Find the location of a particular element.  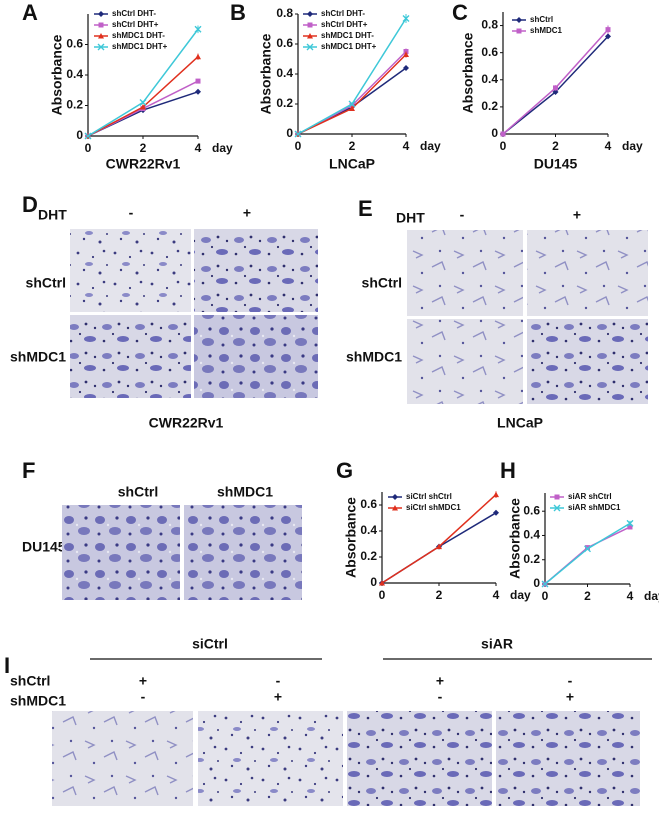

group-label: siCtrl is located at coordinates (210, 644).